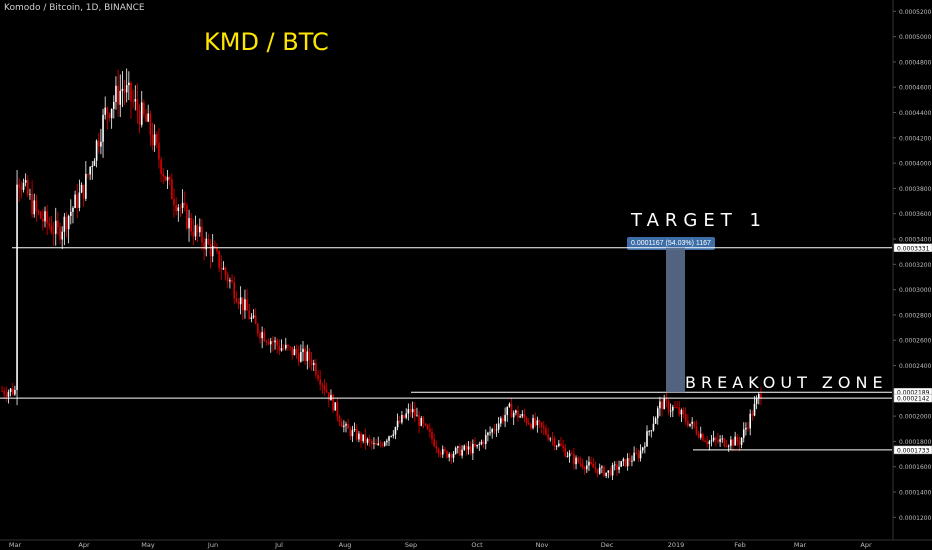 Image resolution: width=932 pixels, height=550 pixels. What do you see at coordinates (915, 62) in the screenshot?
I see `price-tick-label: 0.0004800` at bounding box center [915, 62].